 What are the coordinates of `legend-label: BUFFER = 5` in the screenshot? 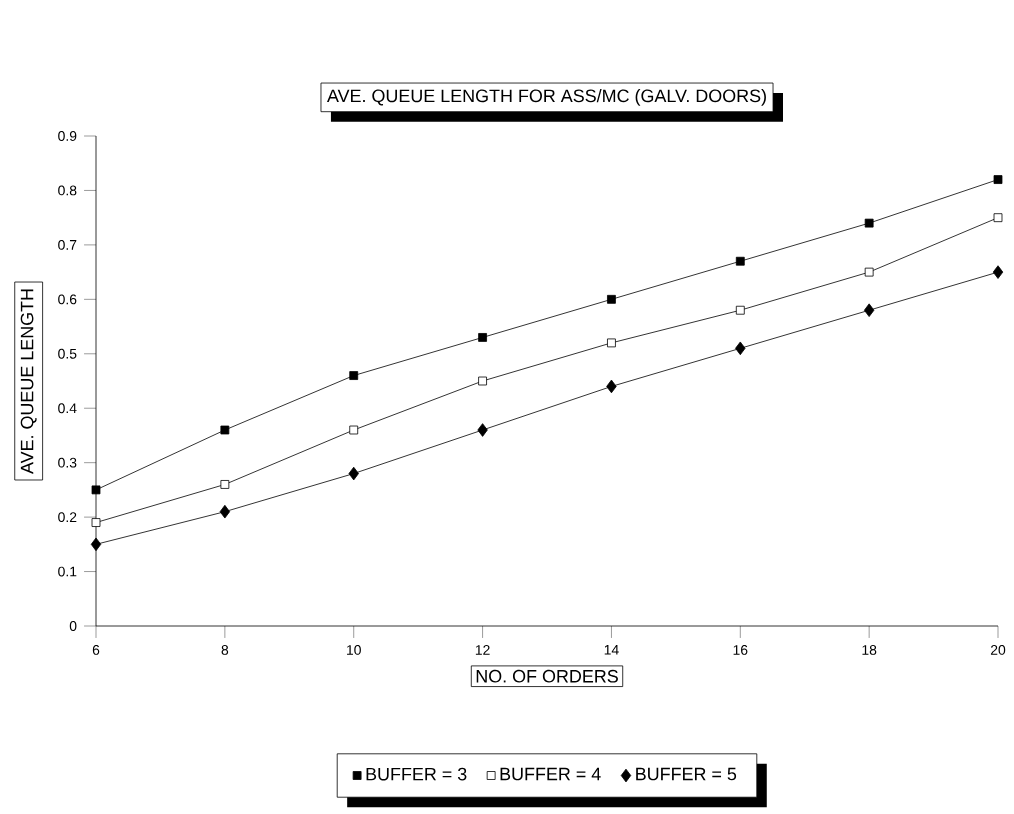 It's located at (686, 774).